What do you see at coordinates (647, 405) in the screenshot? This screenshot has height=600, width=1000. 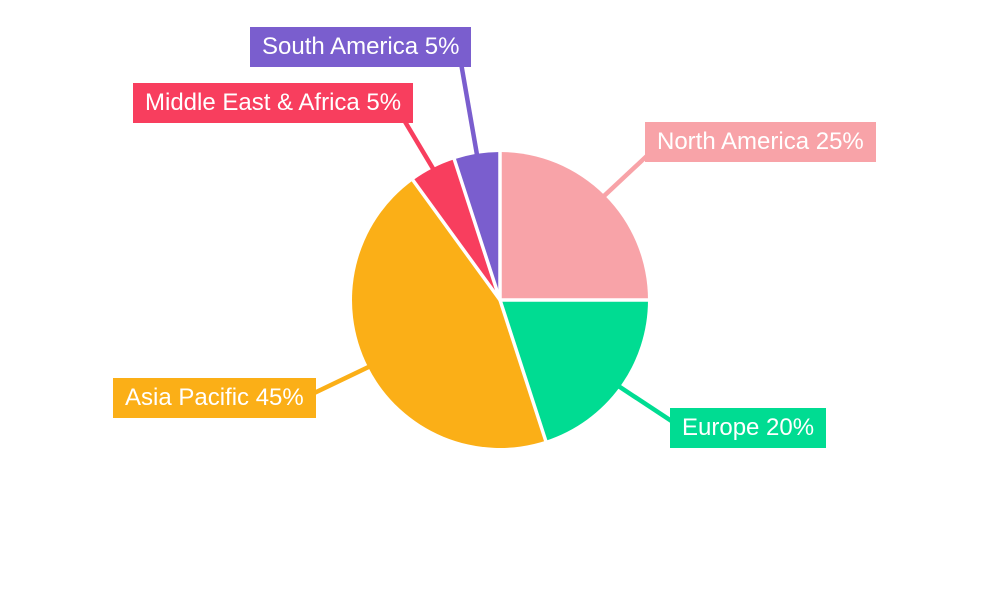 I see `leader-line-europe` at bounding box center [647, 405].